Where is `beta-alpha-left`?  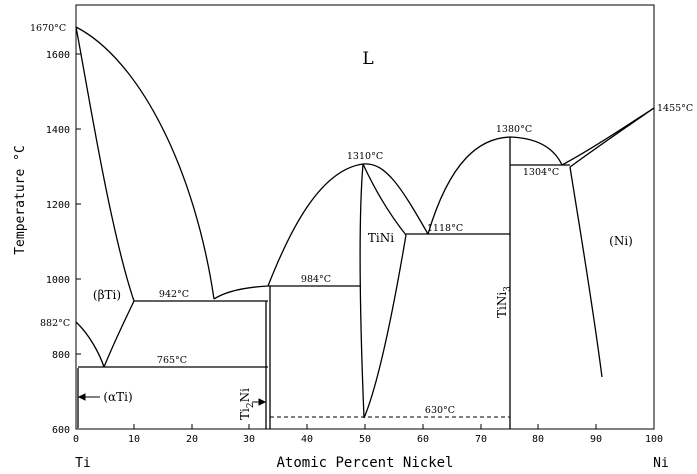 beta-alpha-left is located at coordinates (90, 344).